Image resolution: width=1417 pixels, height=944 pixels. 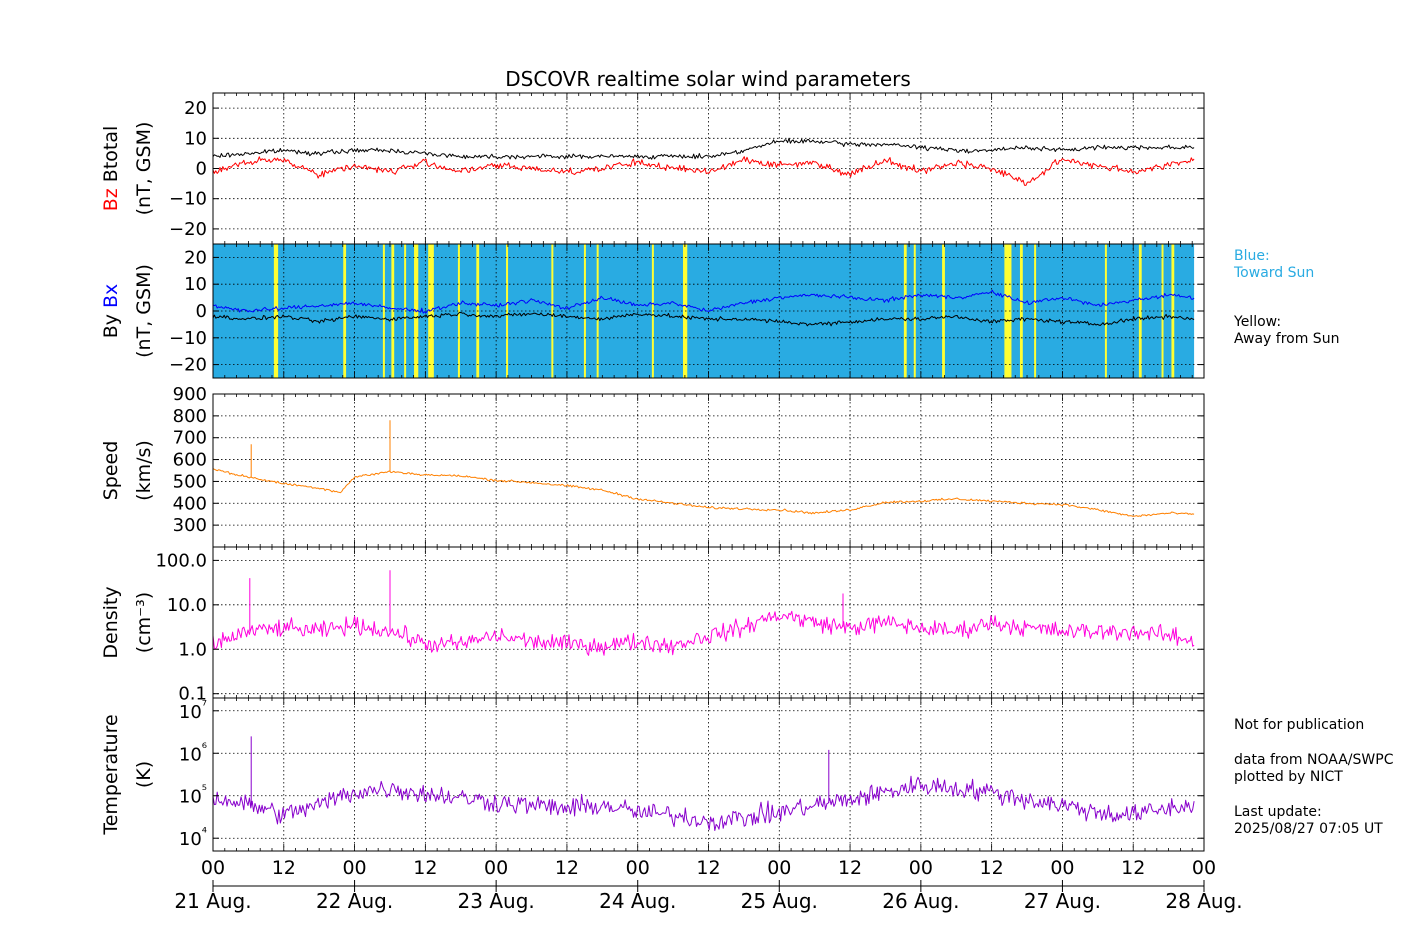 What do you see at coordinates (1314, 760) in the screenshot?
I see `data-source: data from NOAA/SWPC` at bounding box center [1314, 760].